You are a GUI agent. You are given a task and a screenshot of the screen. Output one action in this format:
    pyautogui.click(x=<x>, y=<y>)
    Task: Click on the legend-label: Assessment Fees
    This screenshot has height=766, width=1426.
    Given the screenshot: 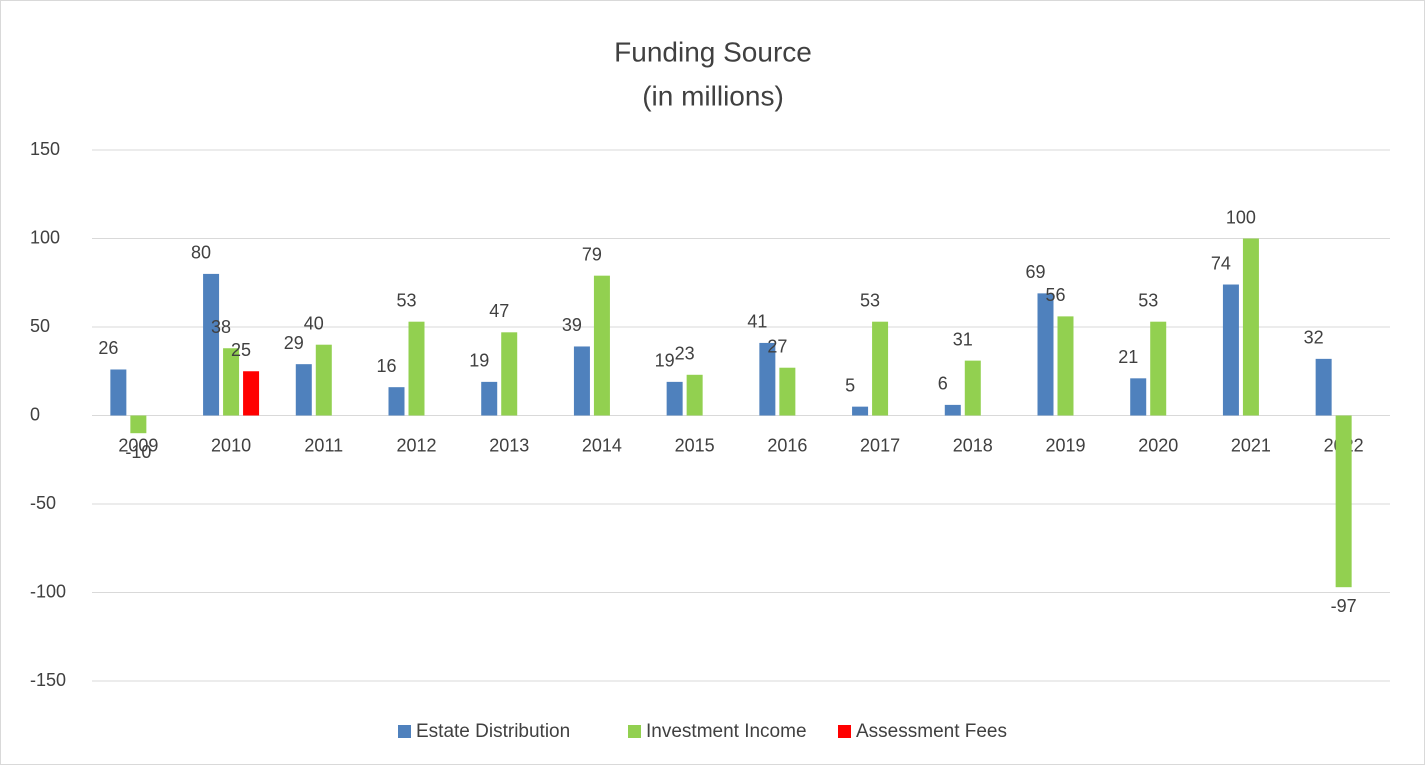 What is the action you would take?
    pyautogui.click(x=931, y=731)
    